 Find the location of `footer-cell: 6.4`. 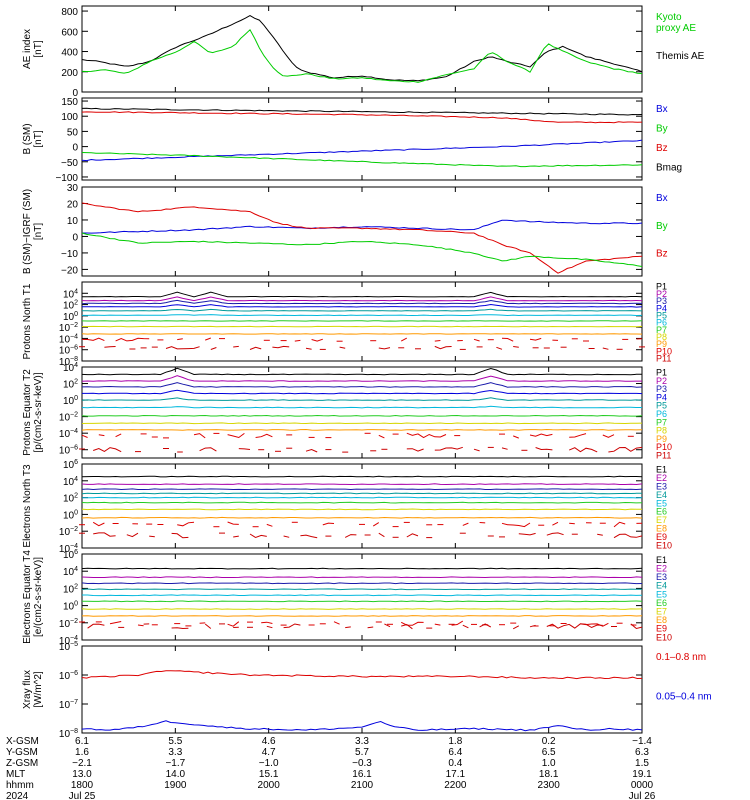

footer-cell: 6.4 is located at coordinates (455, 752).